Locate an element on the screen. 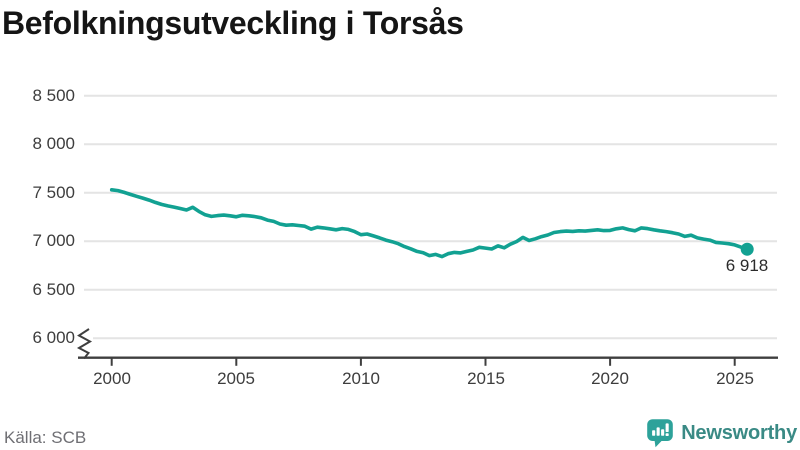 The height and width of the screenshot is (450, 800). y-tick-label-7000: 7 000 is located at coordinates (53, 240).